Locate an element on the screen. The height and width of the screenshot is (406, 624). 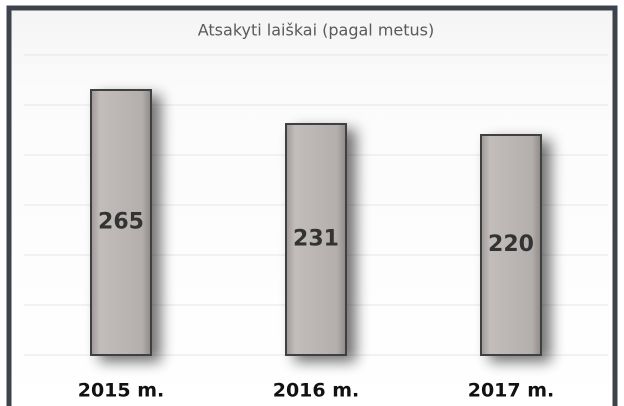
data-label: 220 is located at coordinates (511, 244).